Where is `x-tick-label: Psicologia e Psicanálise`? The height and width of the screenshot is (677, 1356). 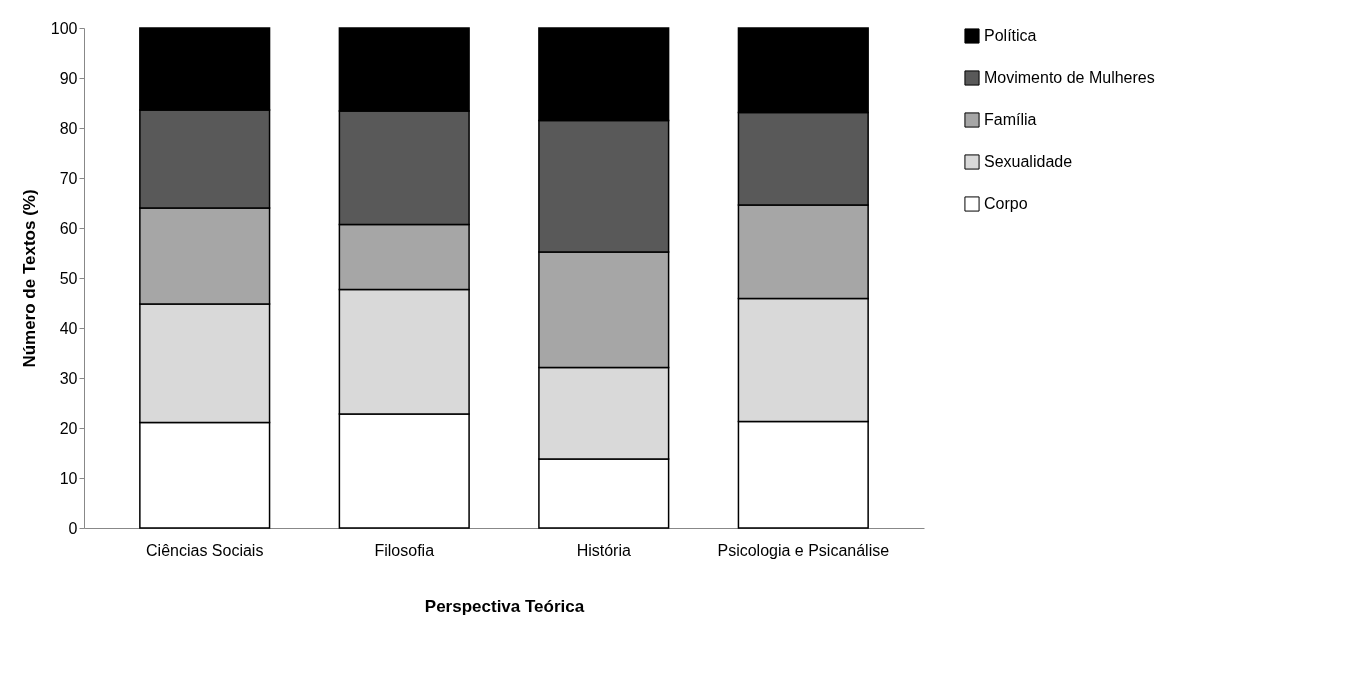
x-tick-label: Psicologia e Psicanálise is located at coordinates (803, 550).